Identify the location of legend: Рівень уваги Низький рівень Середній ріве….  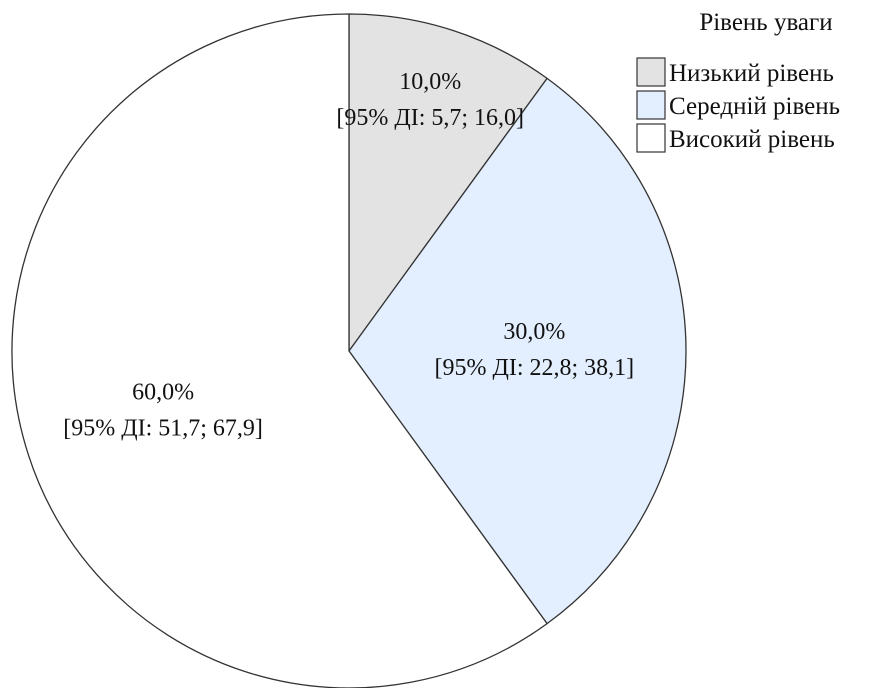
(738, 81).